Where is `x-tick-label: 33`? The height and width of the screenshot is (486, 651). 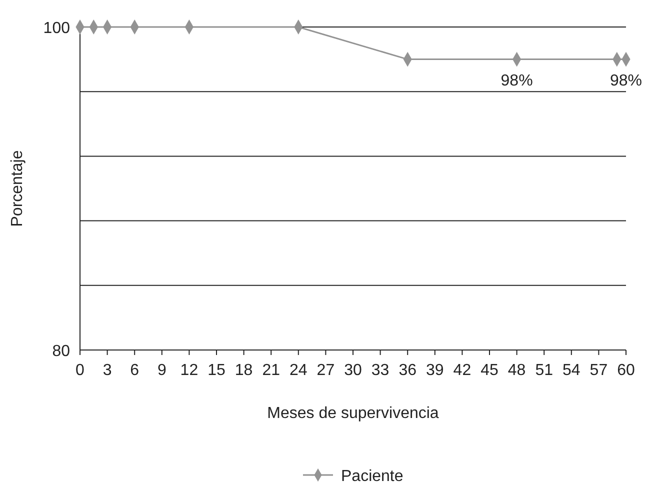
x-tick-label: 33 is located at coordinates (380, 370).